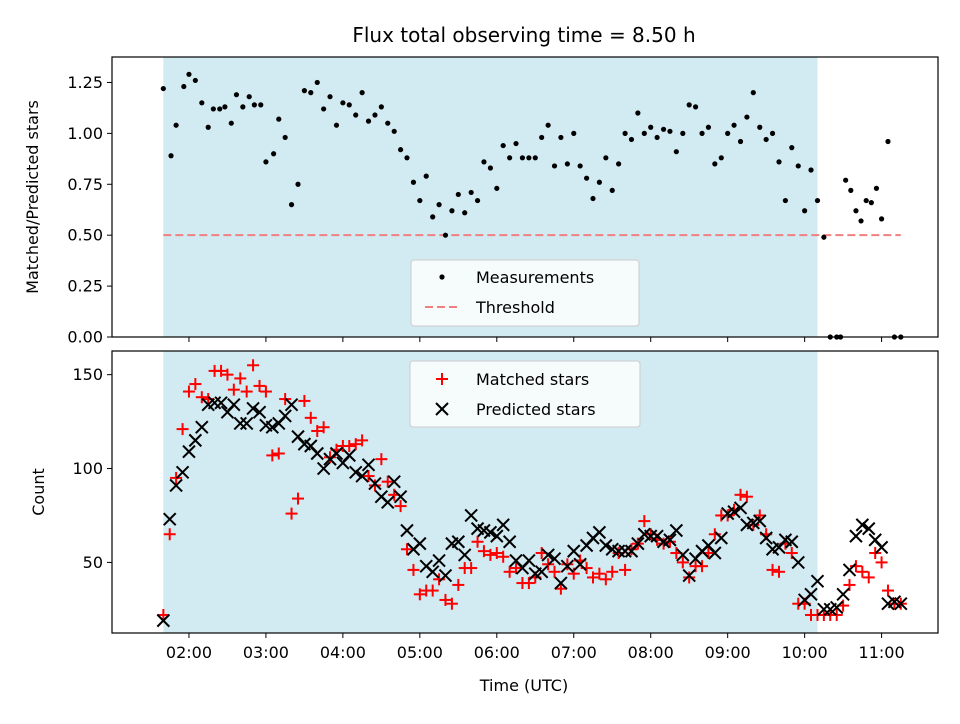  I want to click on legend-matched-label: Matched stars, so click(532, 379).